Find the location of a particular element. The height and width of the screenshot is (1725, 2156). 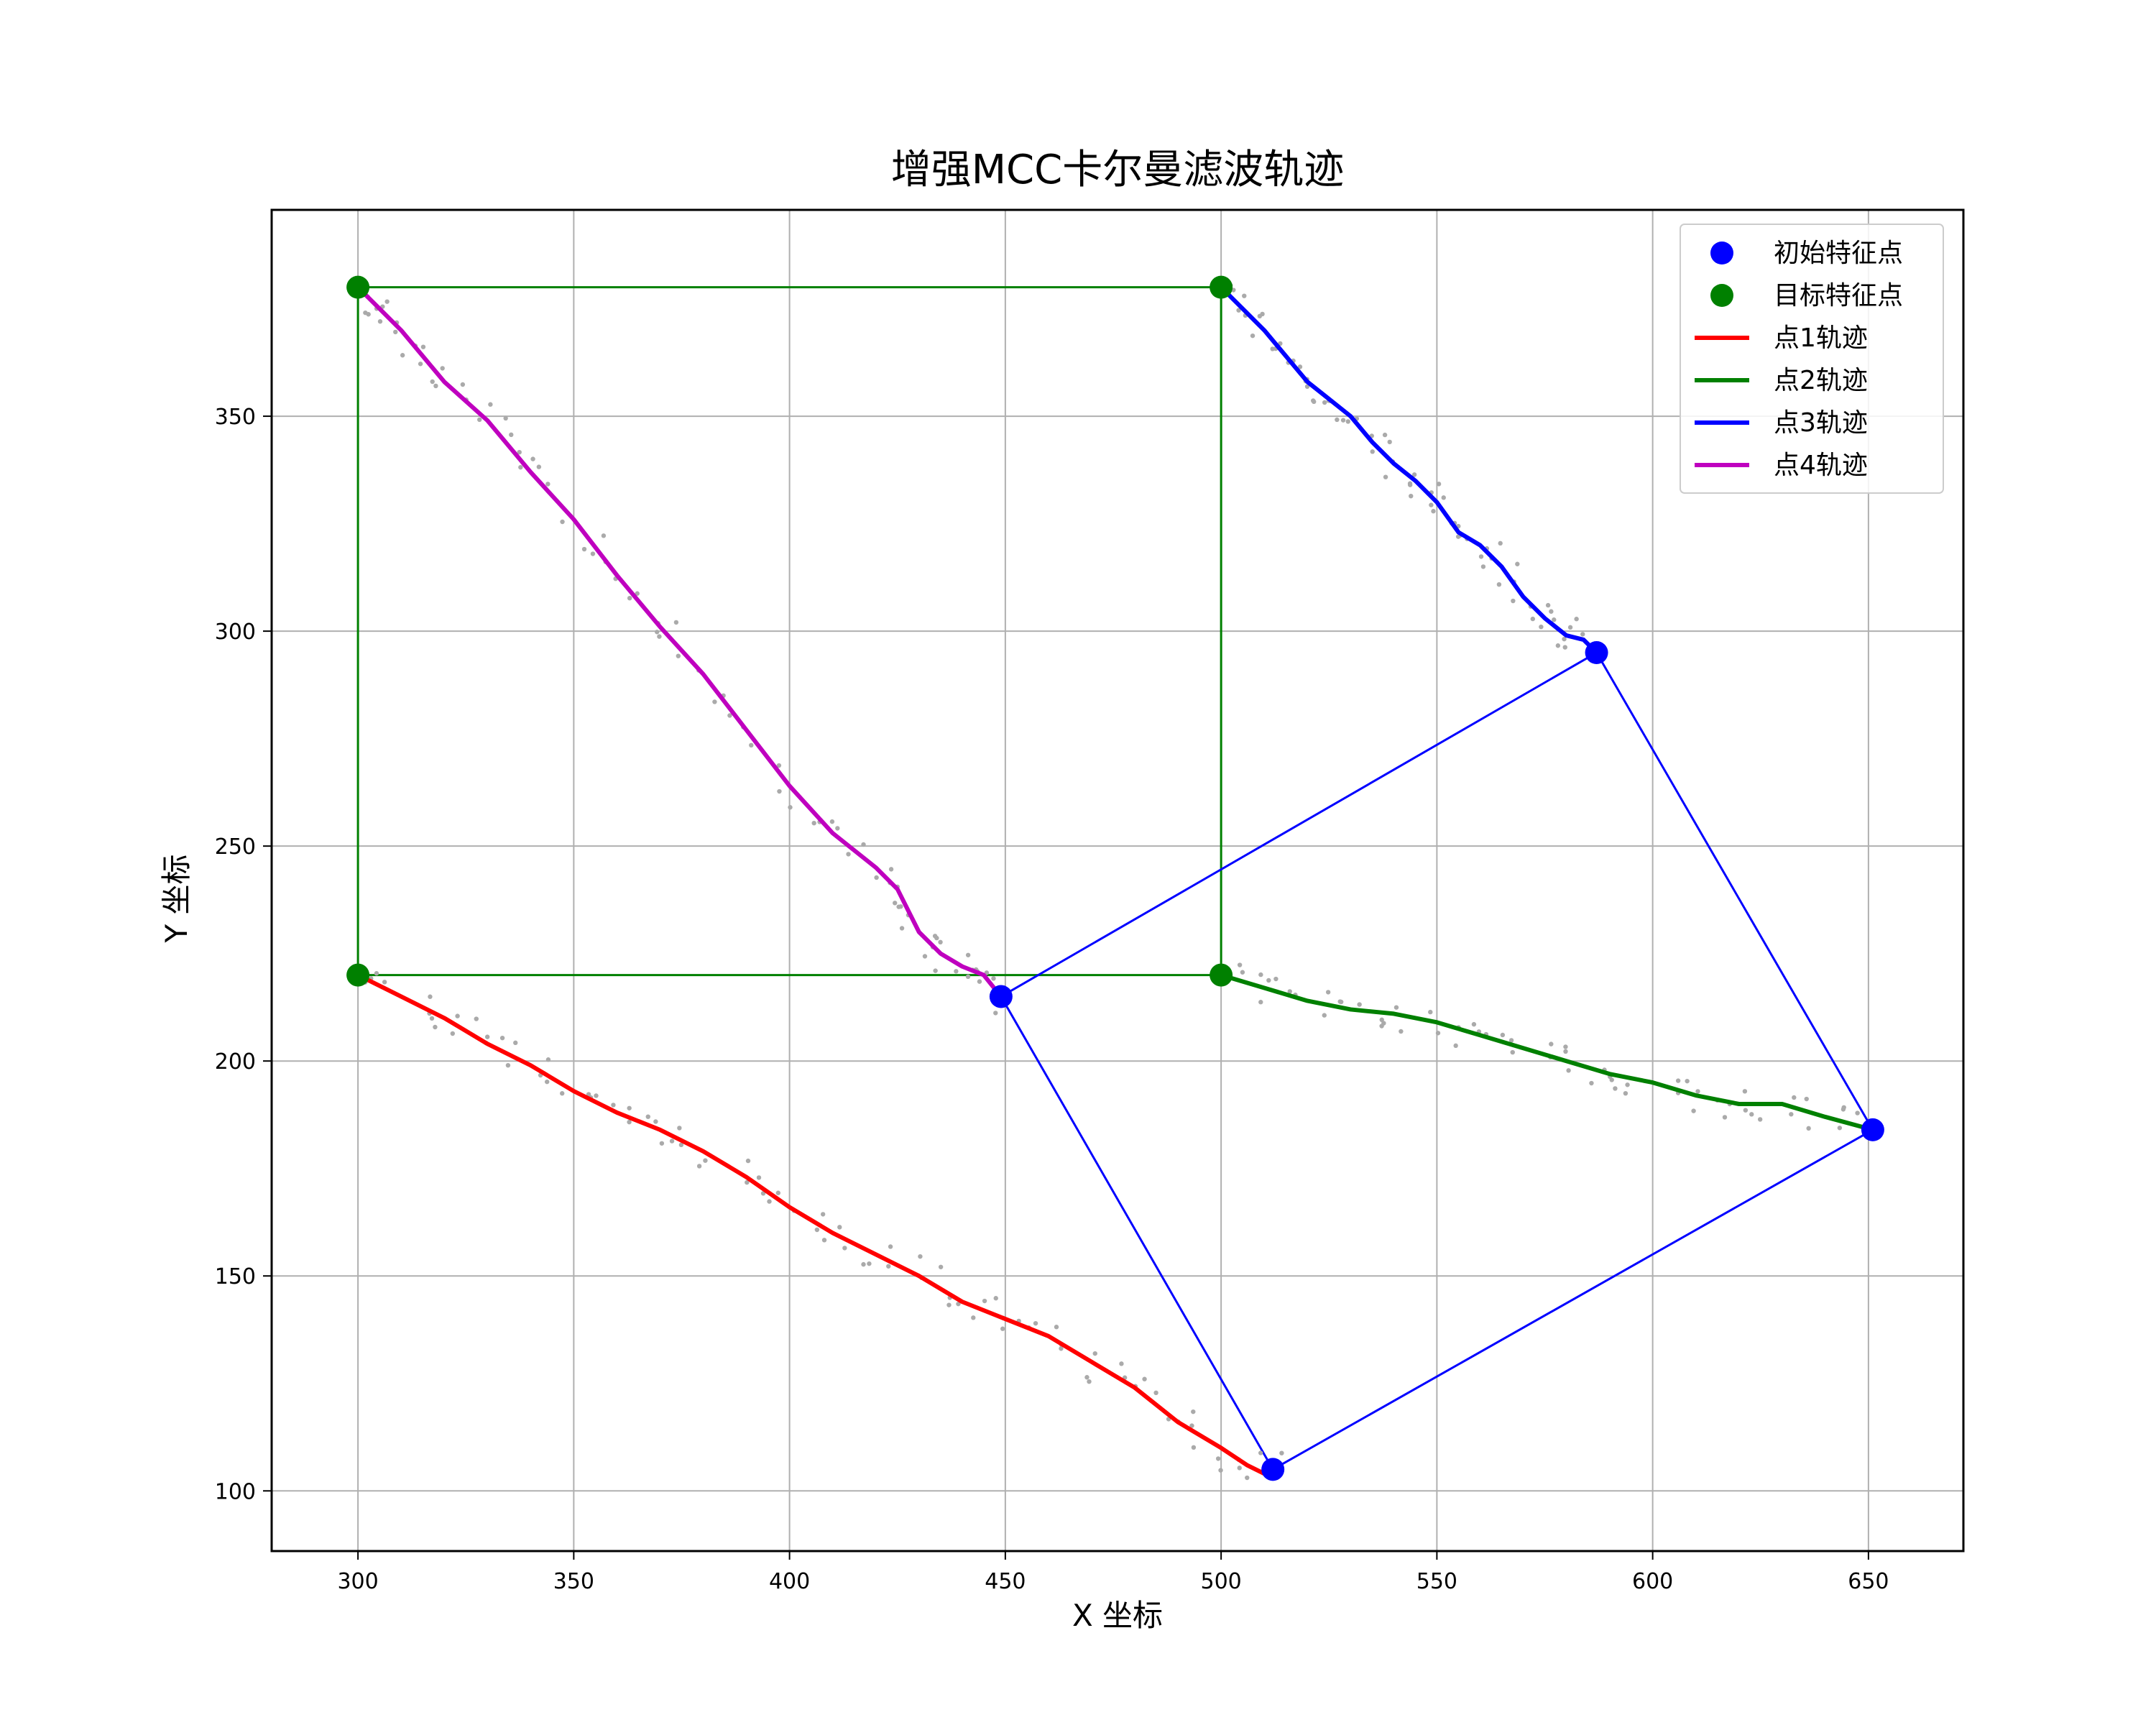

y-tick-label: 300 is located at coordinates (235, 632).